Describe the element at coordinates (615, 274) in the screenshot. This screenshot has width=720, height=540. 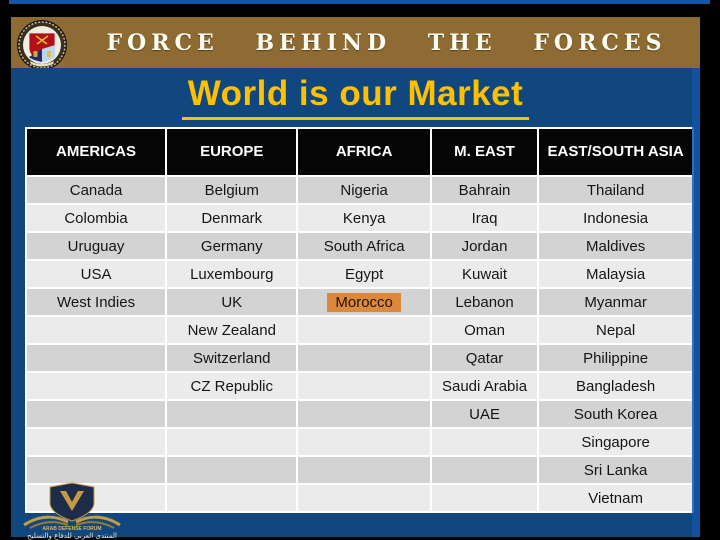
I see `table-cell: Malaysia` at that location.